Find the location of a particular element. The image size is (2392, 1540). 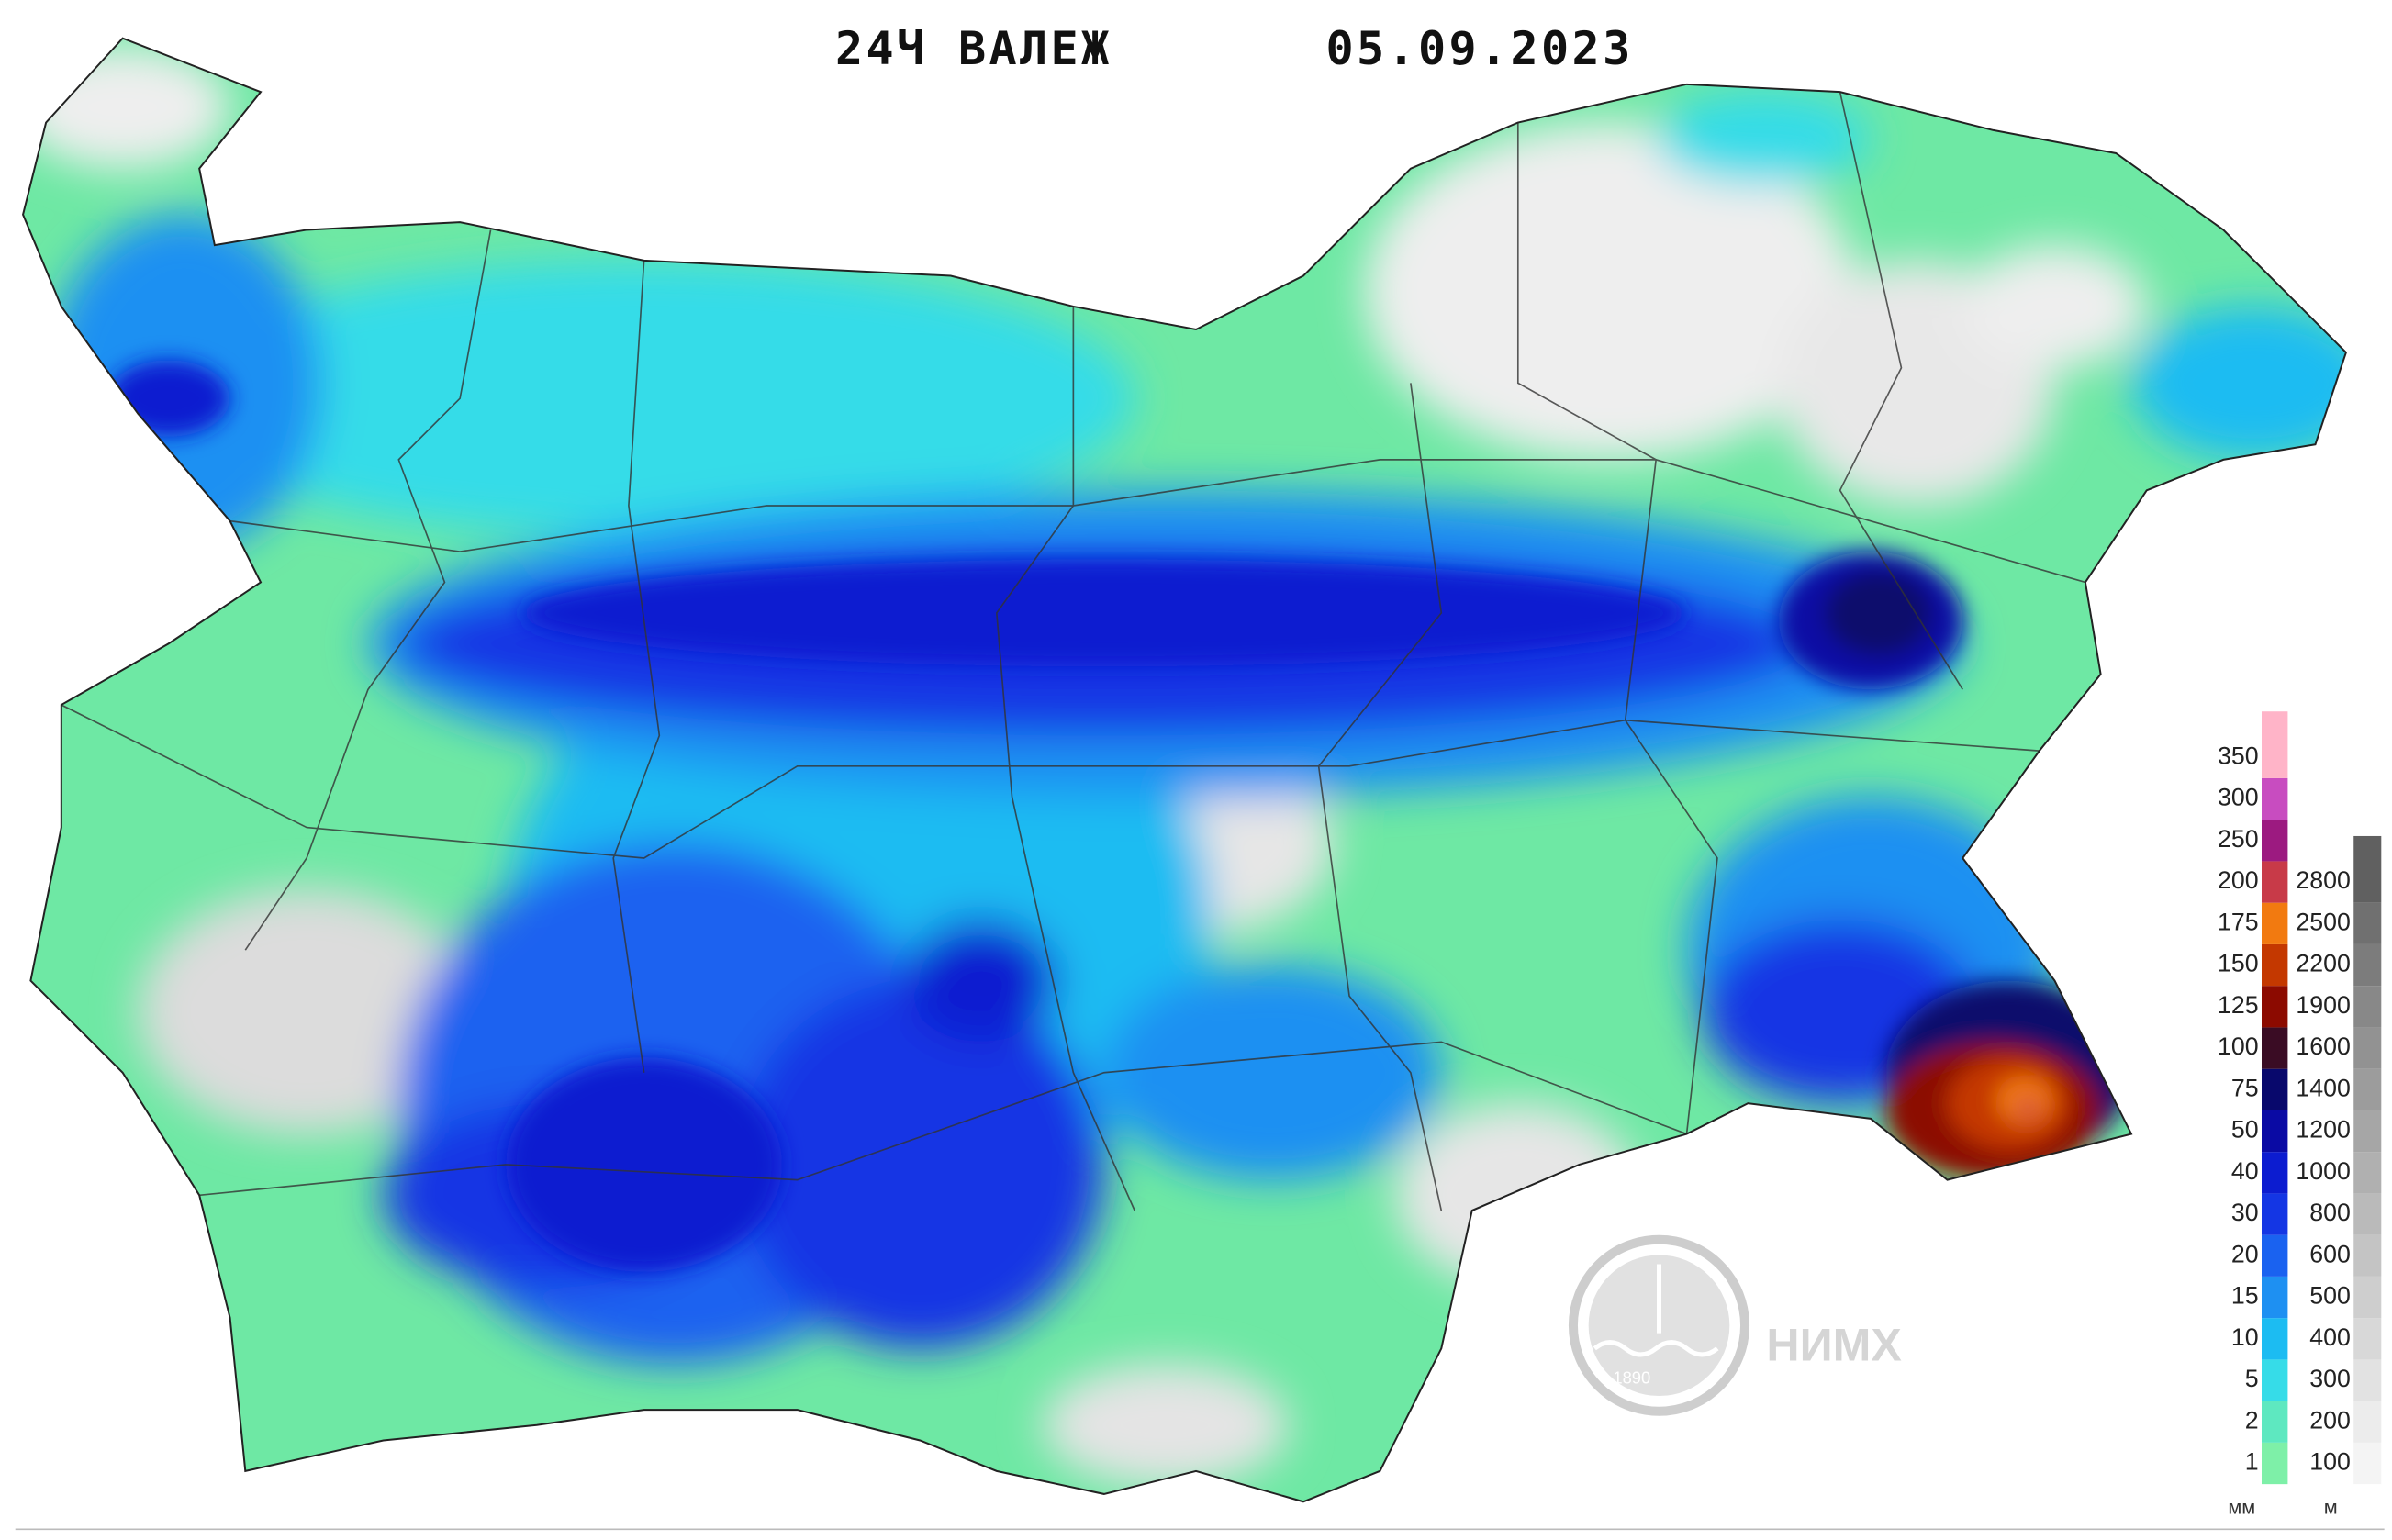

legend-label: 2800 is located at coordinates (2323, 880).